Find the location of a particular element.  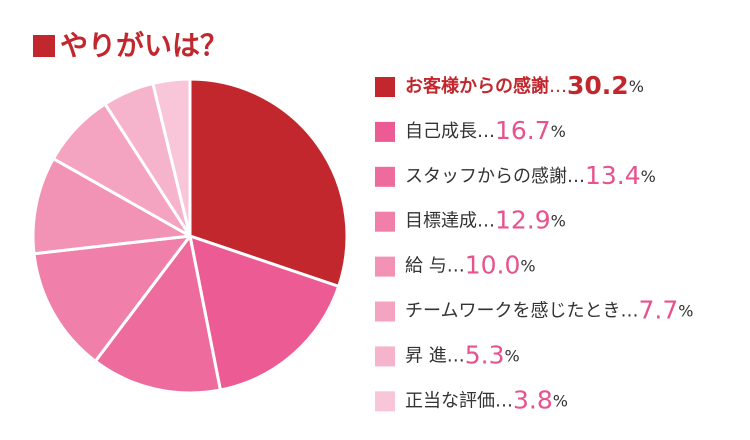

legend-label: チームワークを感じたとき is located at coordinates (512, 311).